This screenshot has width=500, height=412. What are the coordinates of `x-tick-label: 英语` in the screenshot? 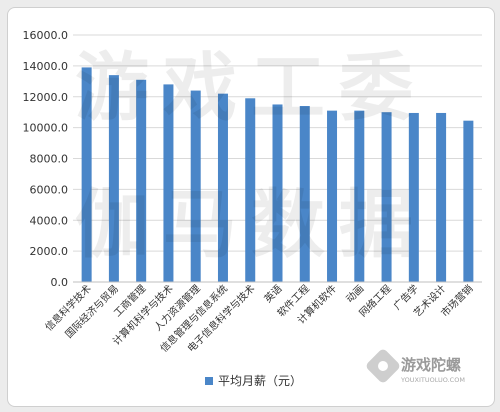 It's located at (272, 293).